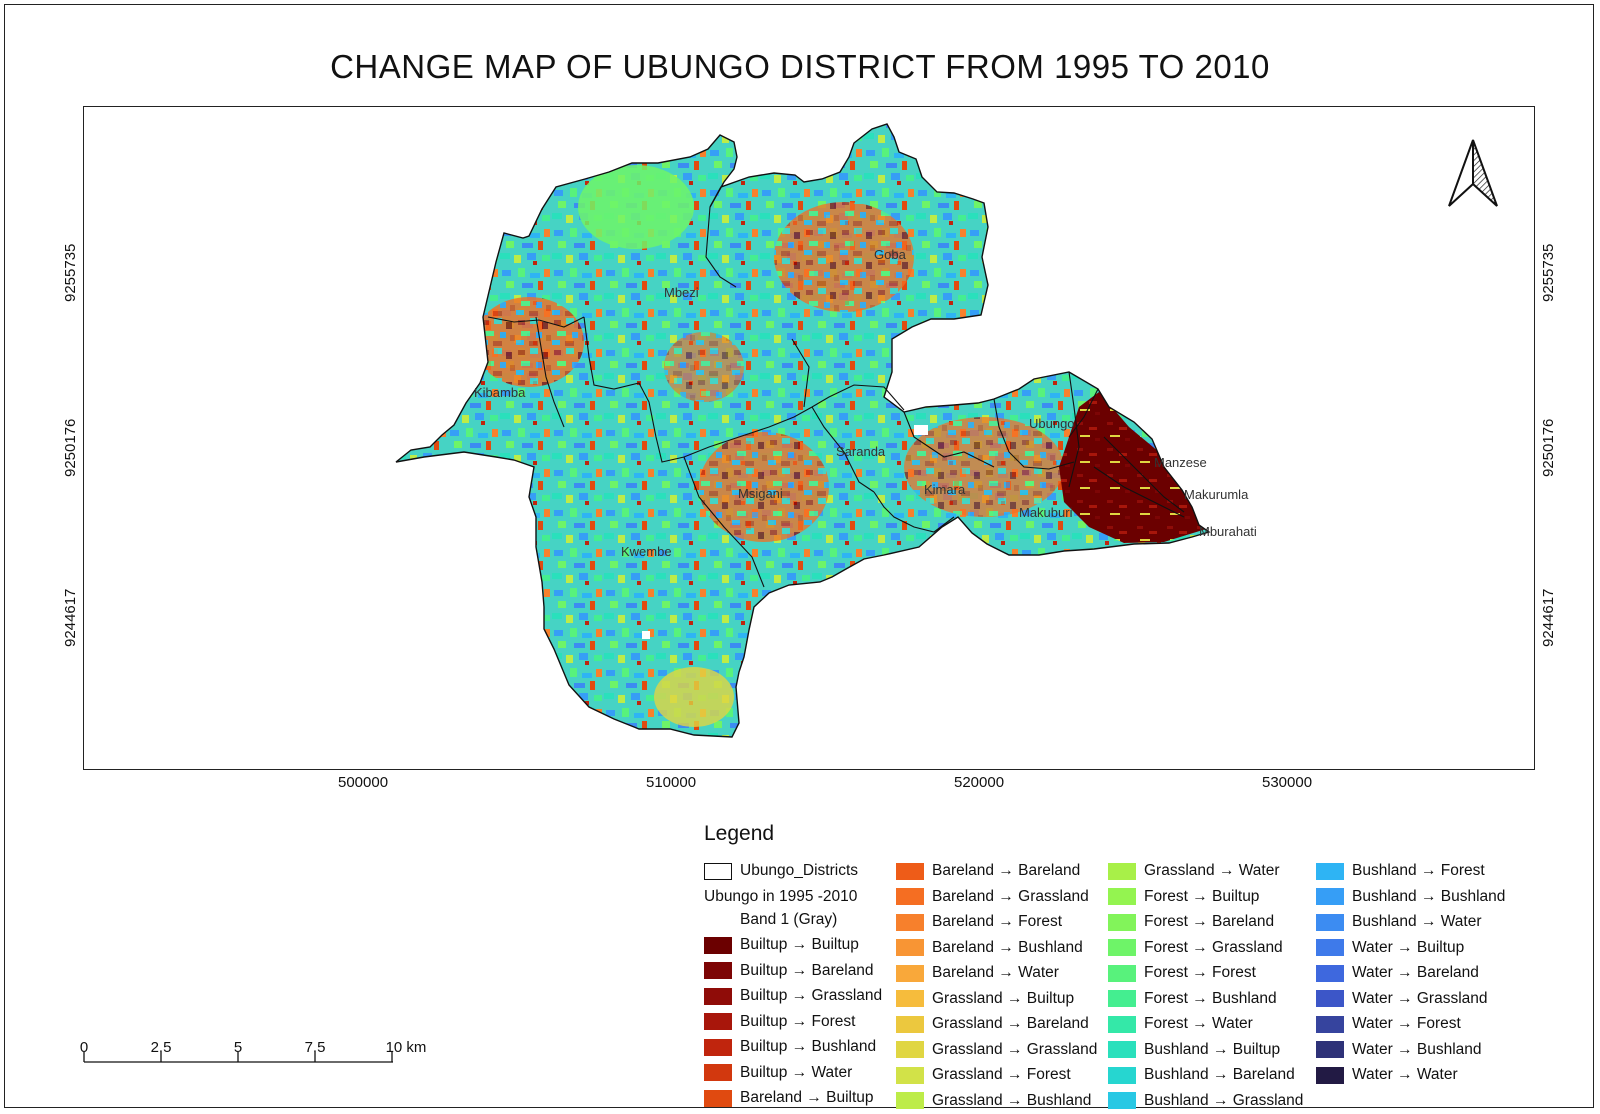 The width and height of the screenshot is (1600, 1114). What do you see at coordinates (1201, 1075) in the screenshot?
I see `legend-item: Bushland → Bareland` at bounding box center [1201, 1075].